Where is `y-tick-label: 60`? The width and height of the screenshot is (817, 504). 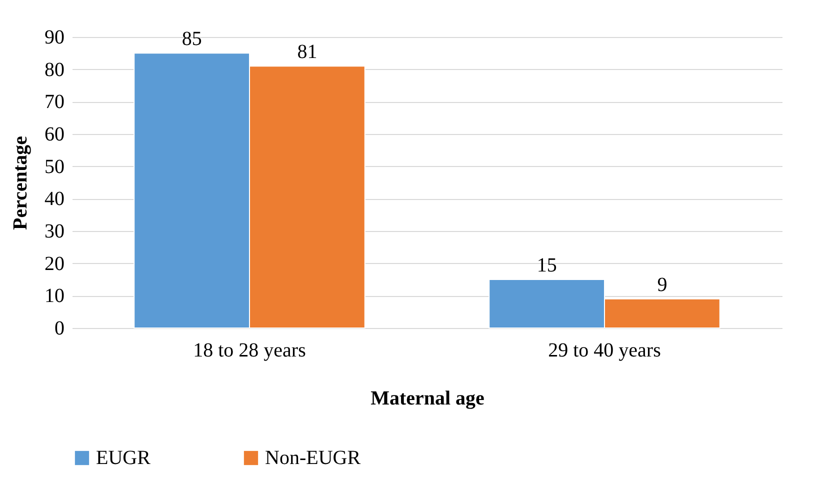 y-tick-label: 60 is located at coordinates (54, 135).